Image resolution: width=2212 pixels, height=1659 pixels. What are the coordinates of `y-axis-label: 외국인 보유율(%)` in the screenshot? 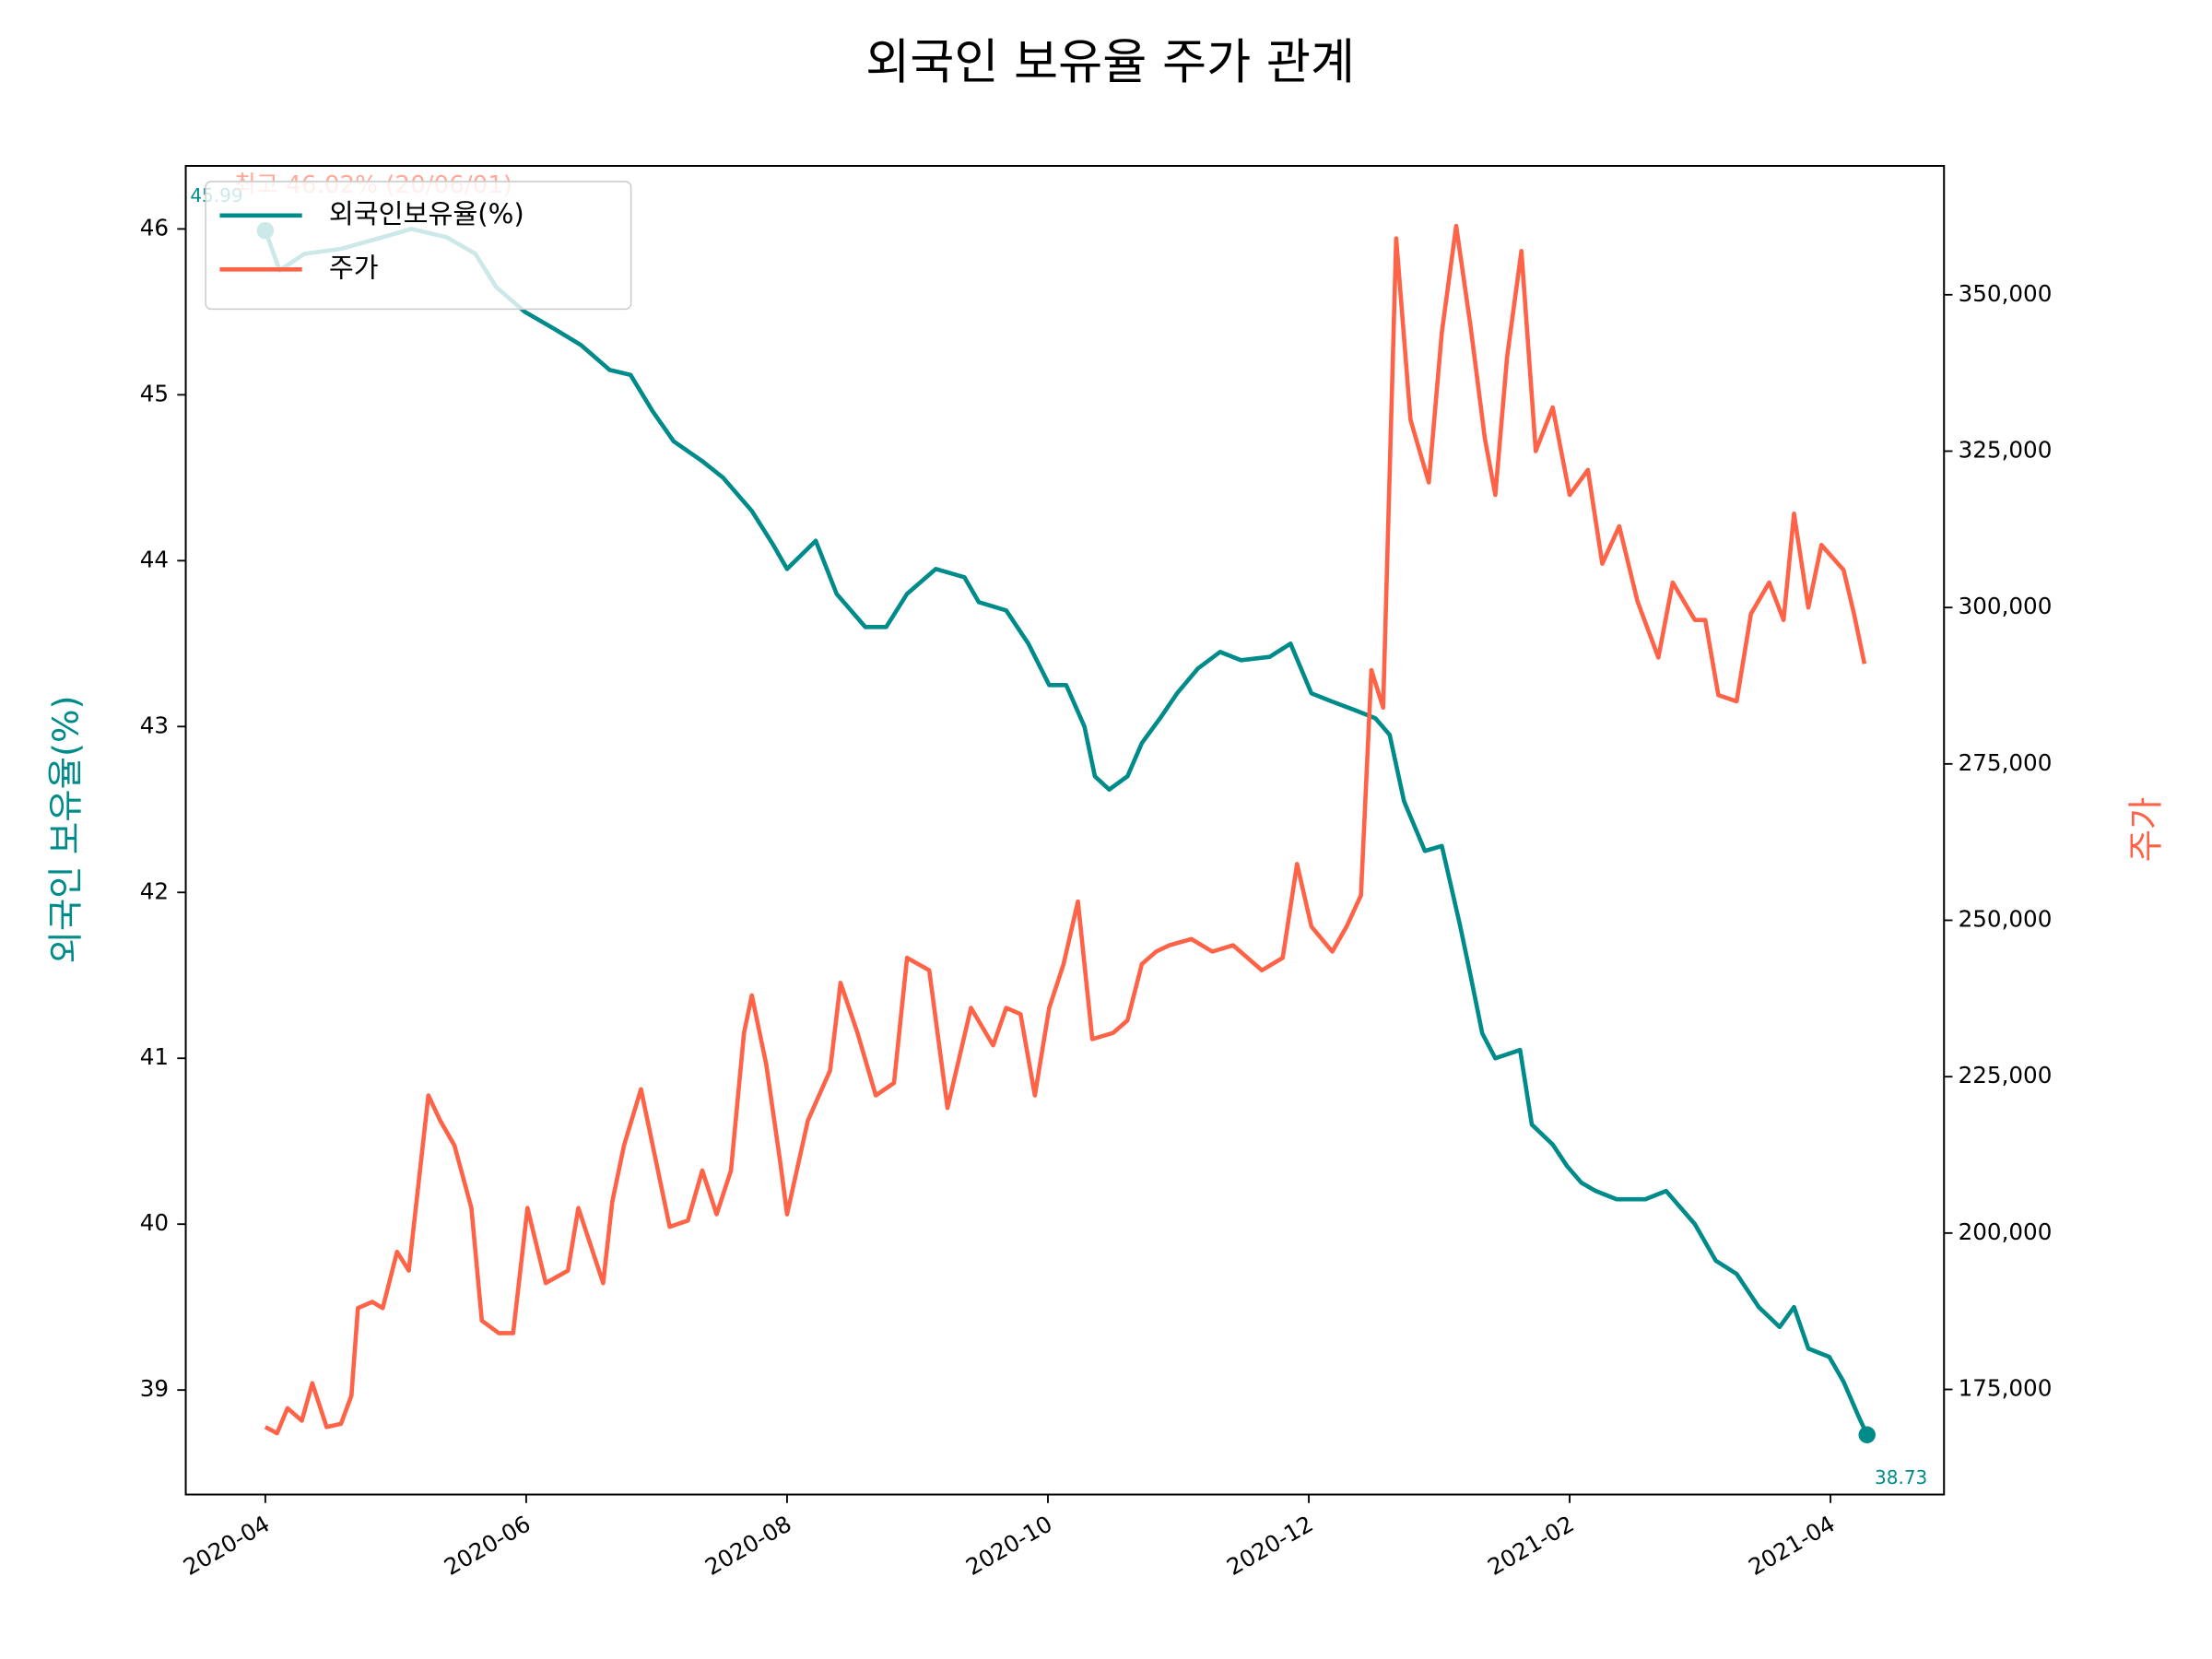 It's located at (66, 829).